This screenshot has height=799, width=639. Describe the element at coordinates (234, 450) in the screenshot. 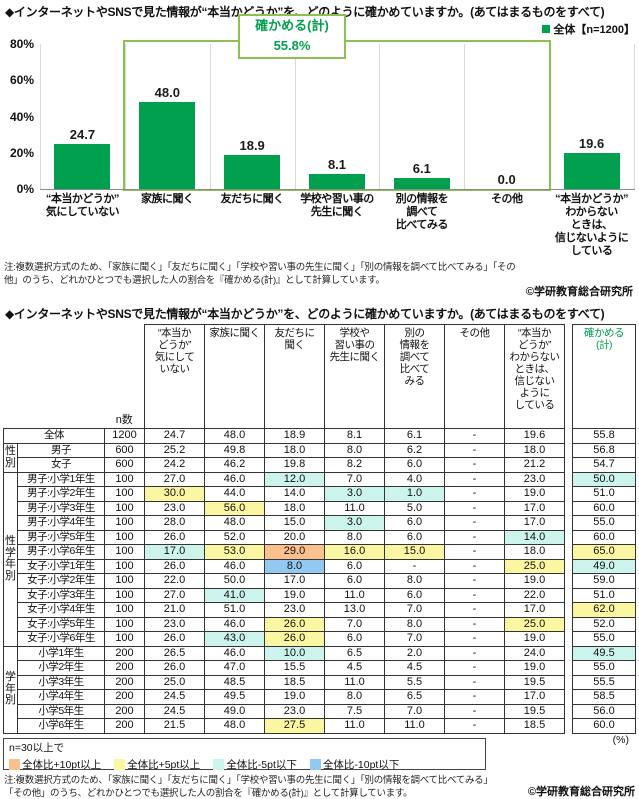

I see `cell-value: 49.8` at that location.